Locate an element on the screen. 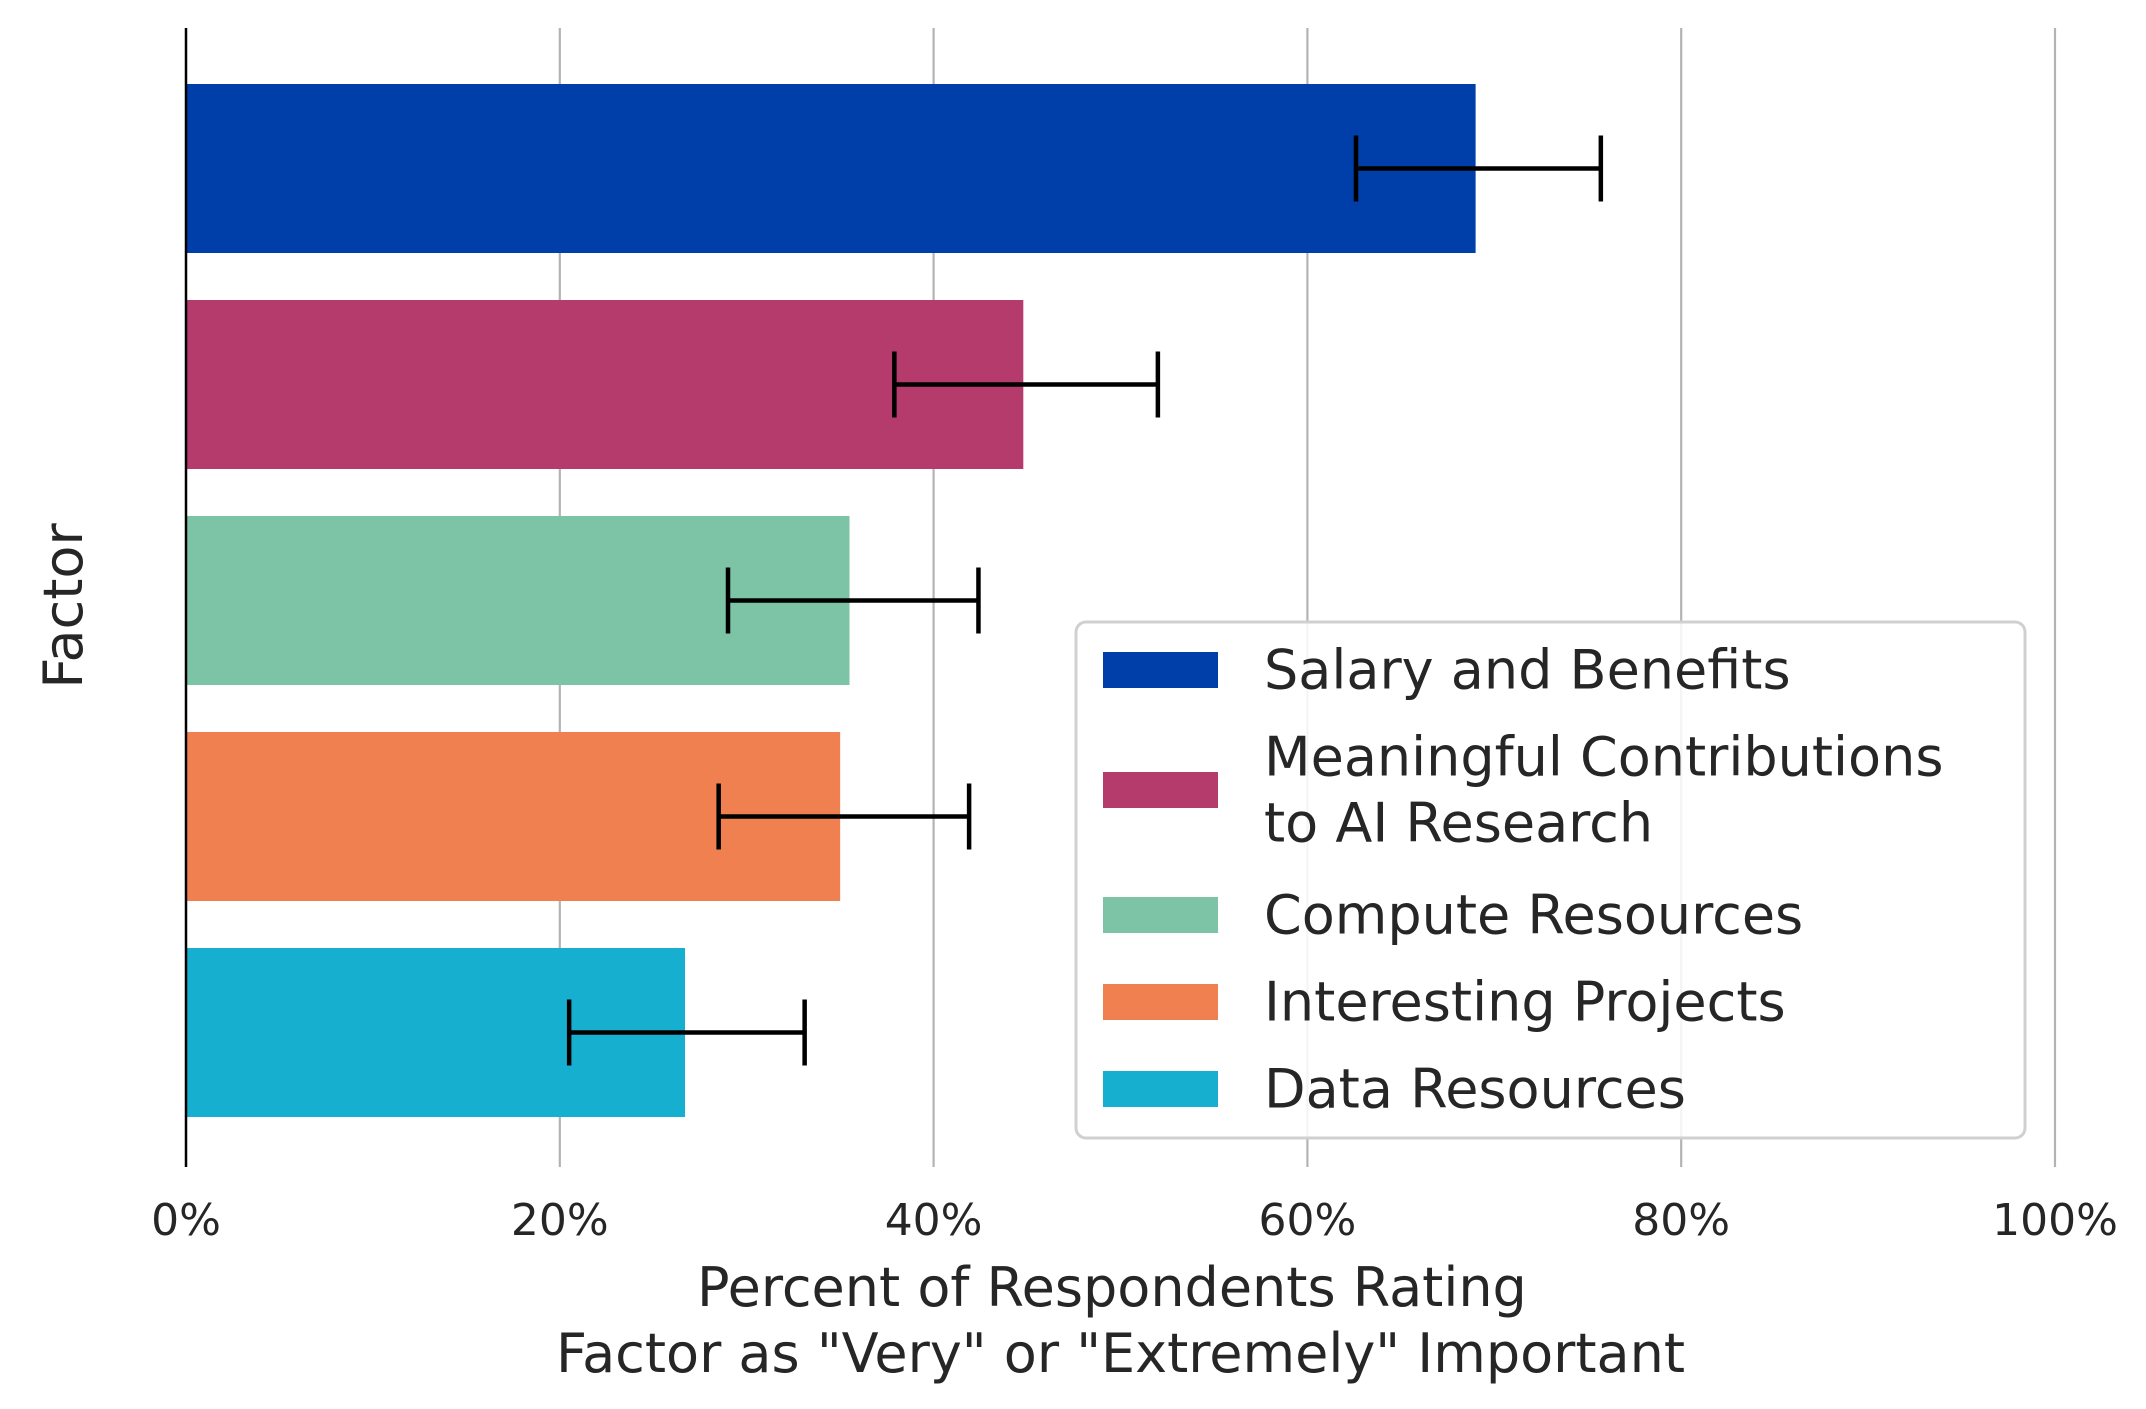 The image size is (2146, 1409). x-tick-label-60: 60% is located at coordinates (1308, 1220).